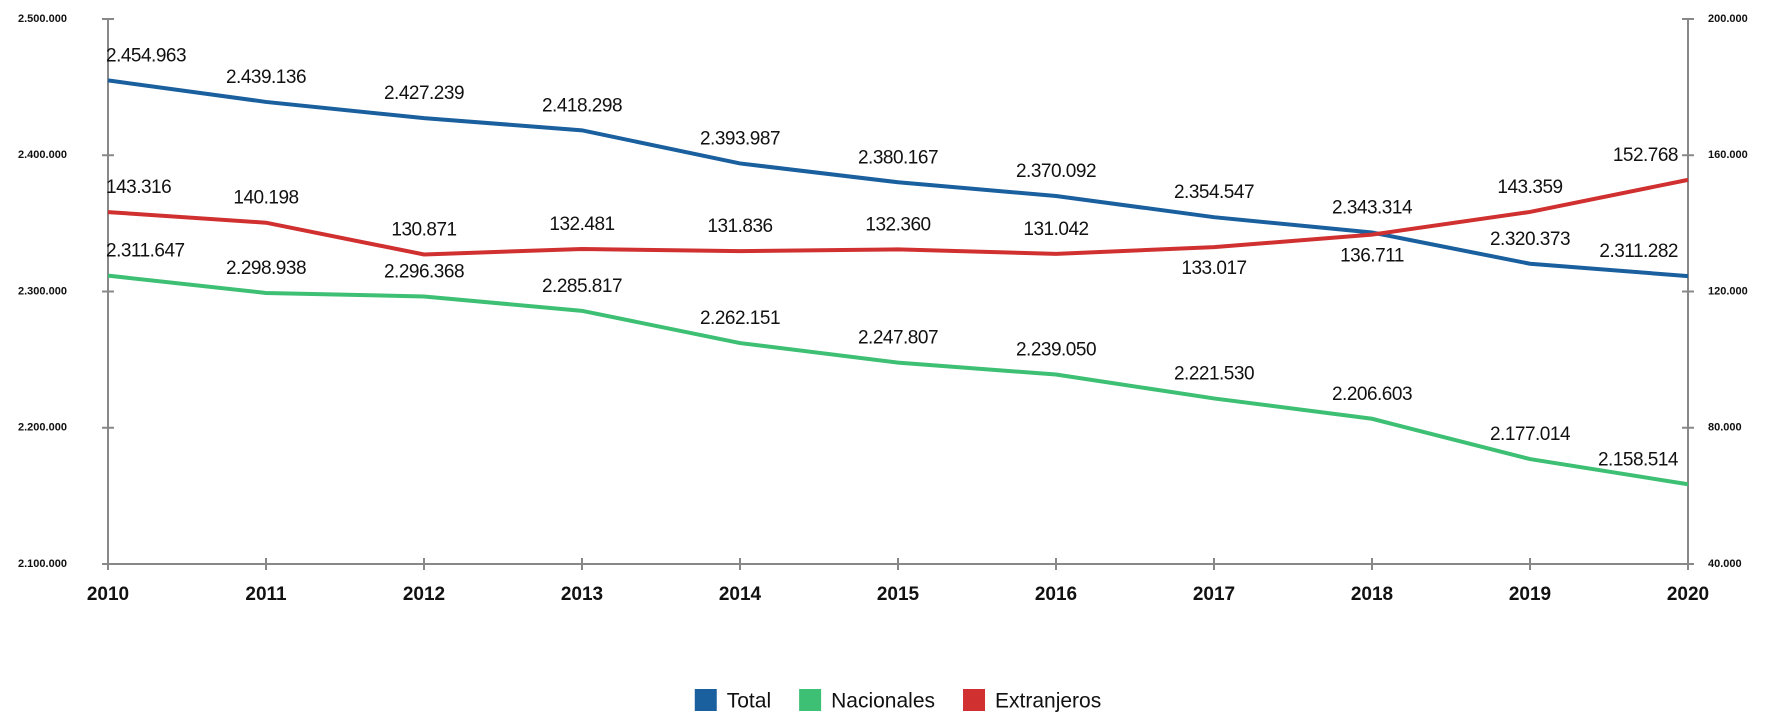  What do you see at coordinates (1214, 192) in the screenshot?
I see `value-label: 2.354.547` at bounding box center [1214, 192].